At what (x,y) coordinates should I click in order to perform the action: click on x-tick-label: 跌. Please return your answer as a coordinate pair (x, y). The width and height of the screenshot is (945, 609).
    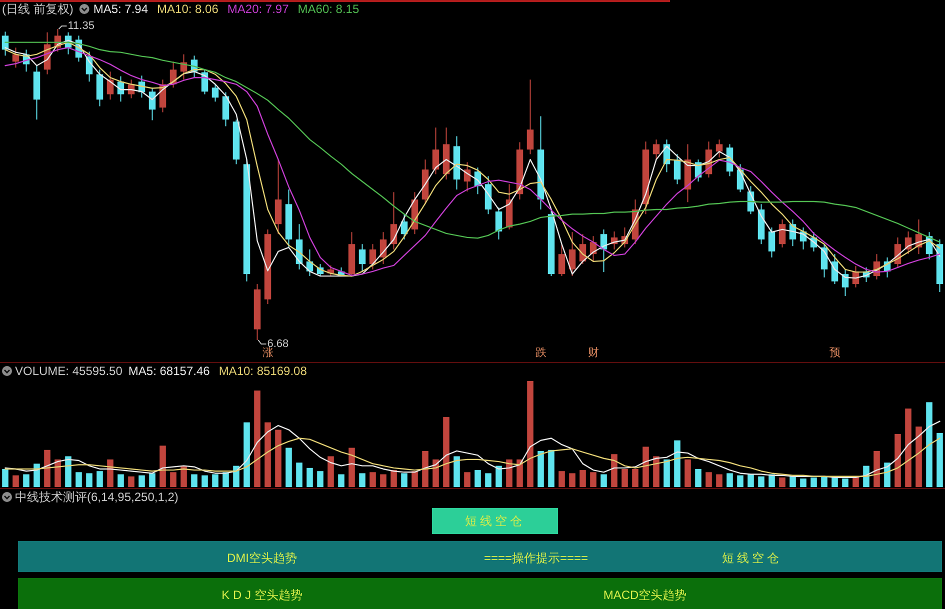
    Looking at the image, I should click on (540, 353).